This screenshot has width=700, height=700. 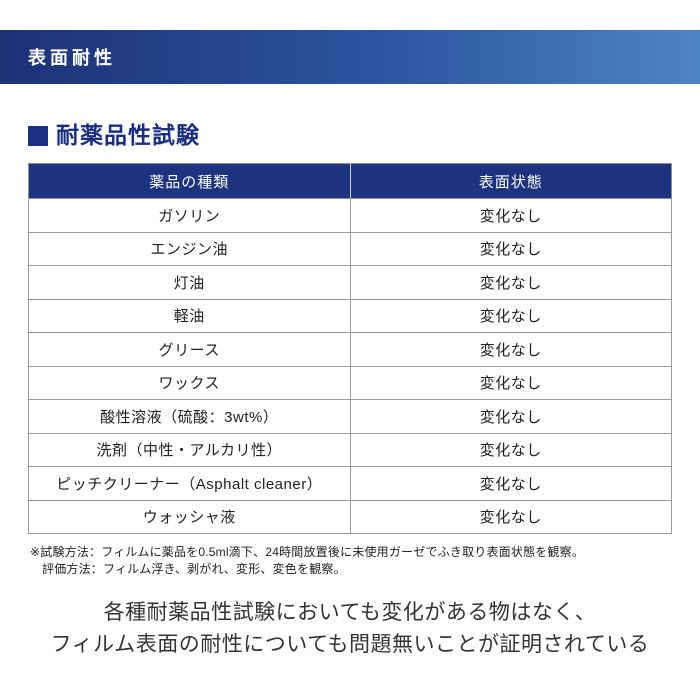 What do you see at coordinates (350, 644) in the screenshot?
I see `conclusion-line-2: フィルム表面の耐性についても問題無いことが証明されている` at bounding box center [350, 644].